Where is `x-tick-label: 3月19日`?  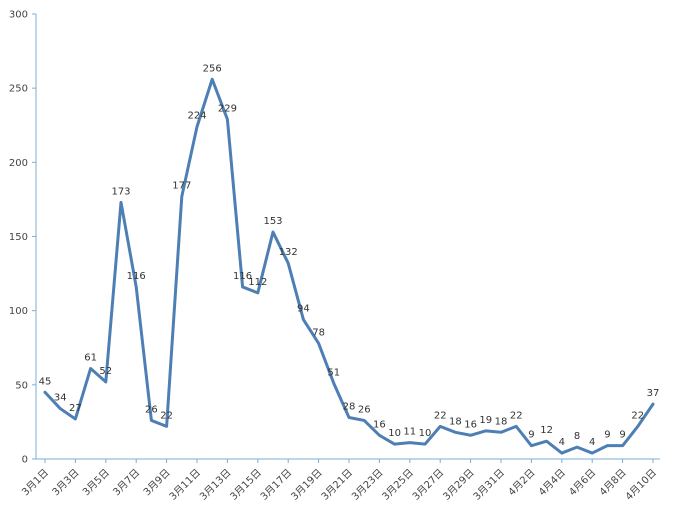 x-tick-label: 3月19日 is located at coordinates (307, 485).